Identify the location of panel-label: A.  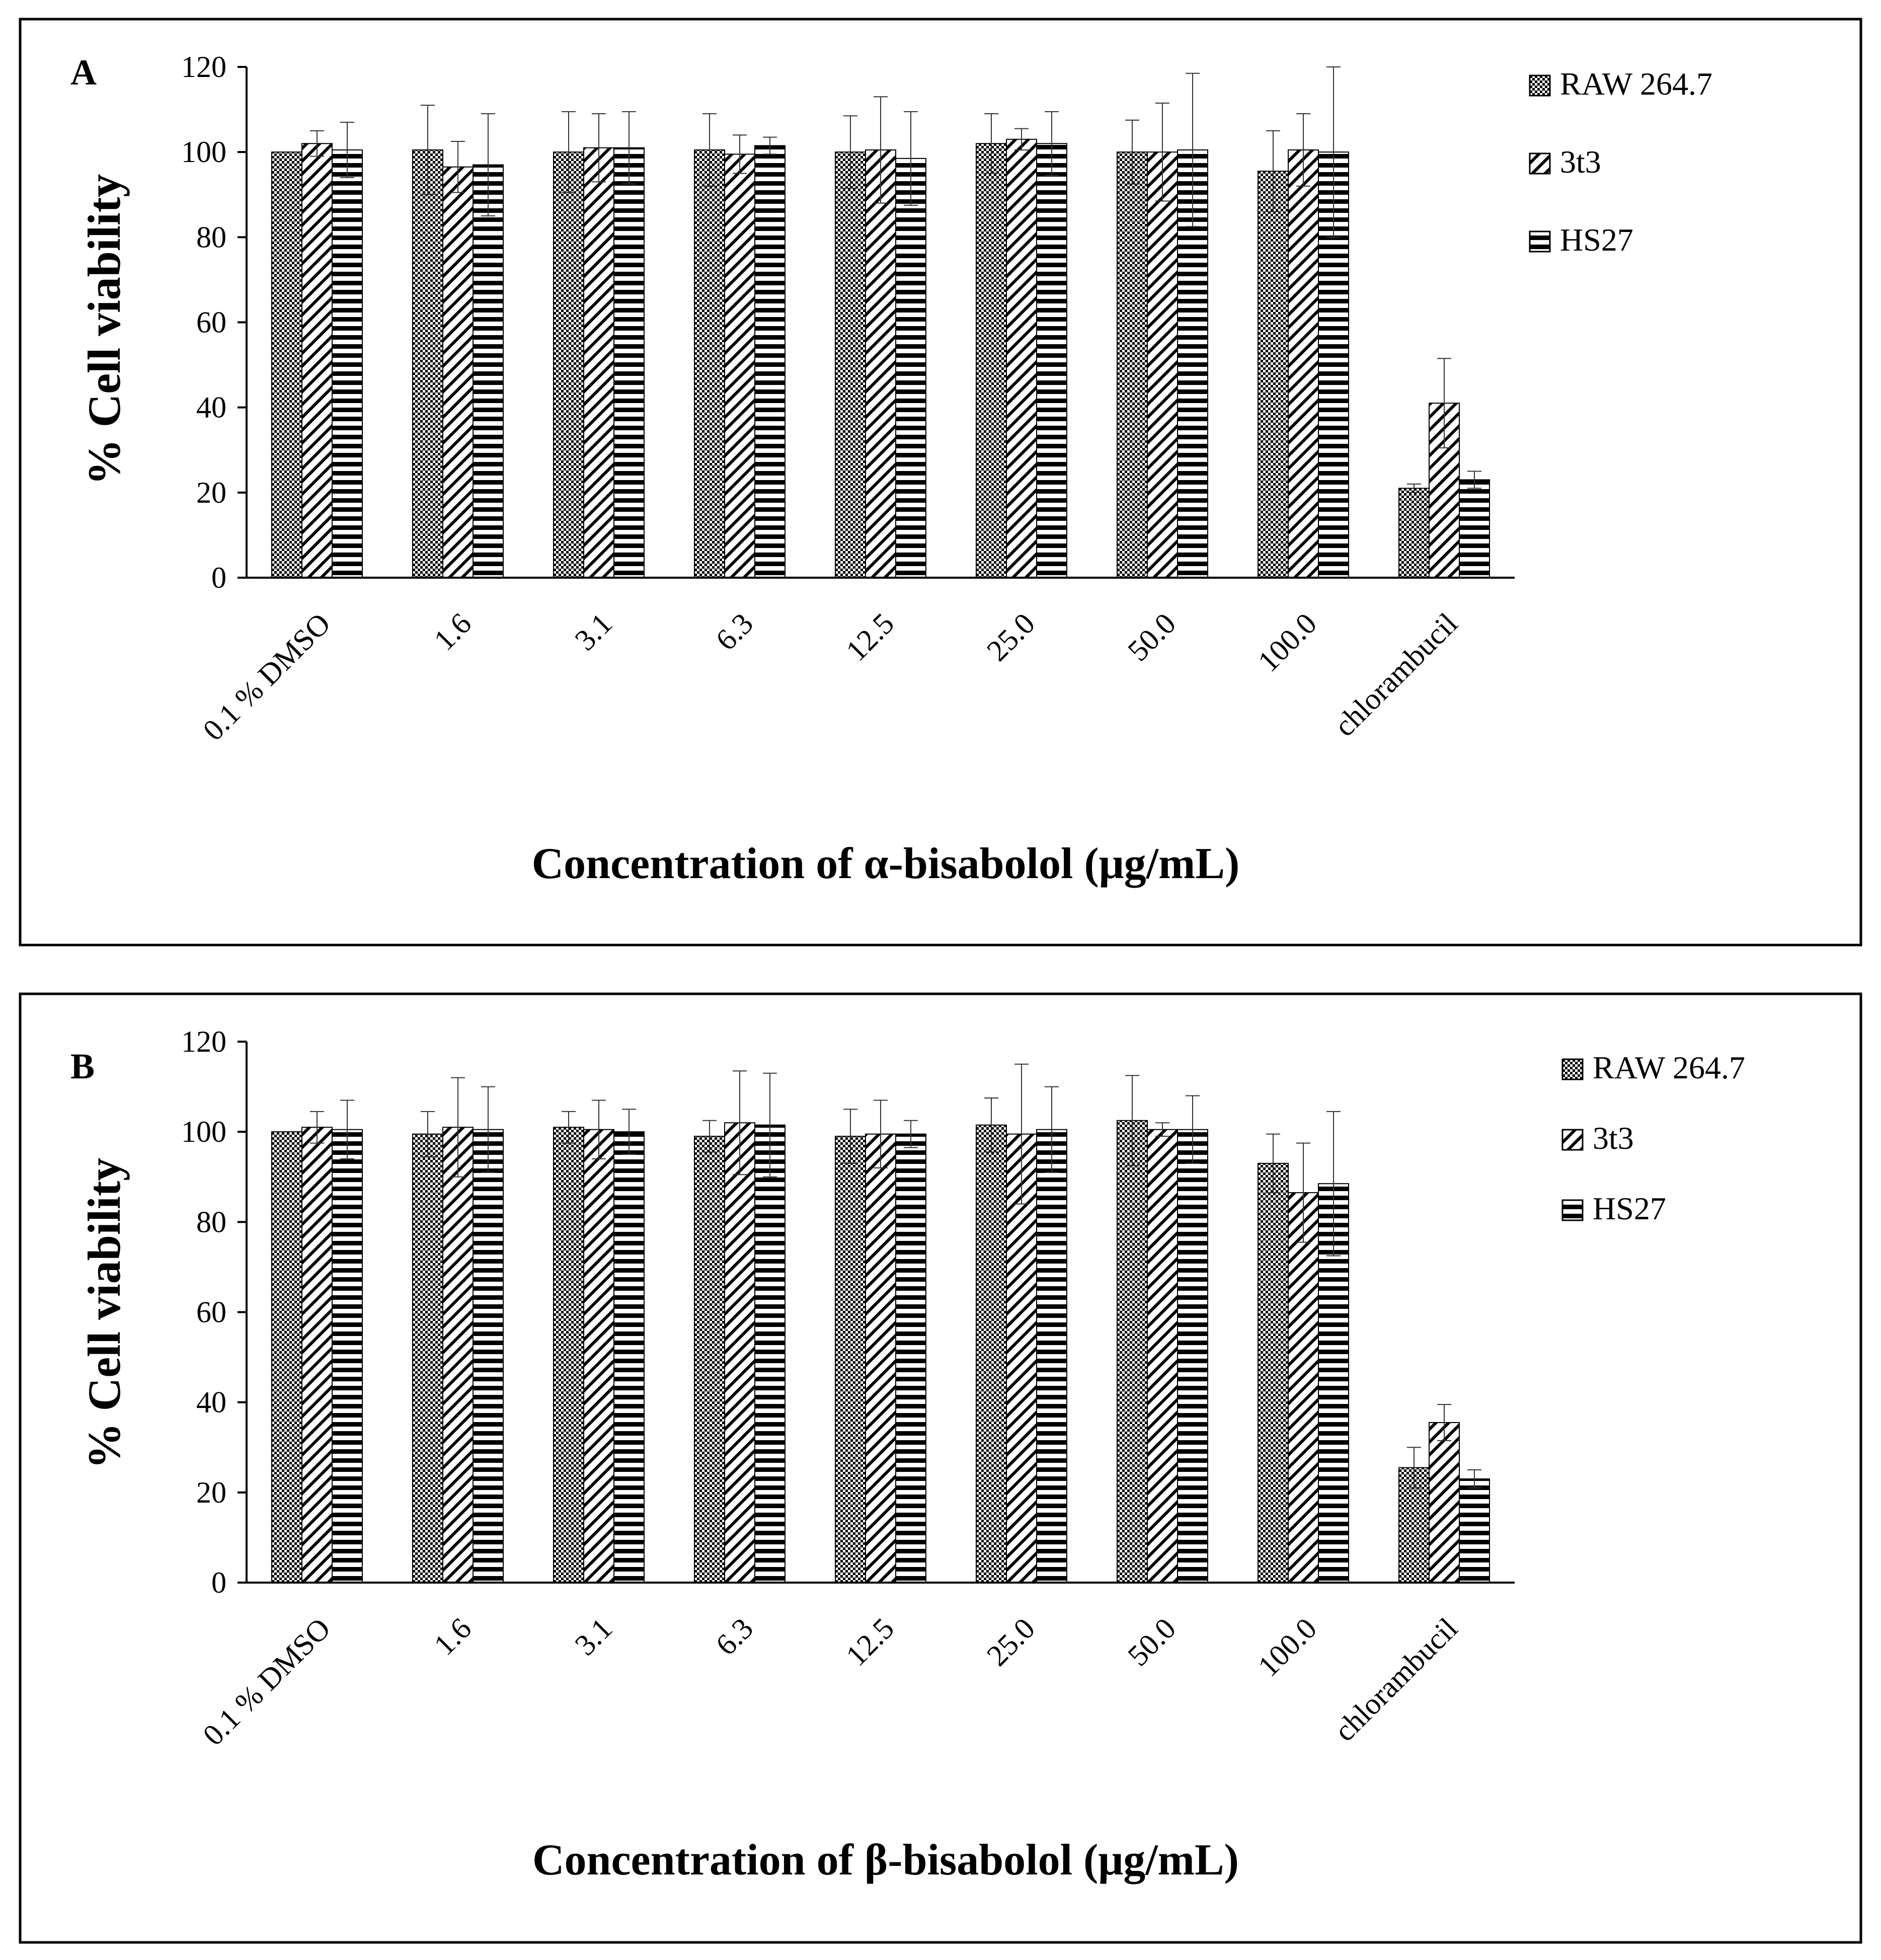
(83, 72).